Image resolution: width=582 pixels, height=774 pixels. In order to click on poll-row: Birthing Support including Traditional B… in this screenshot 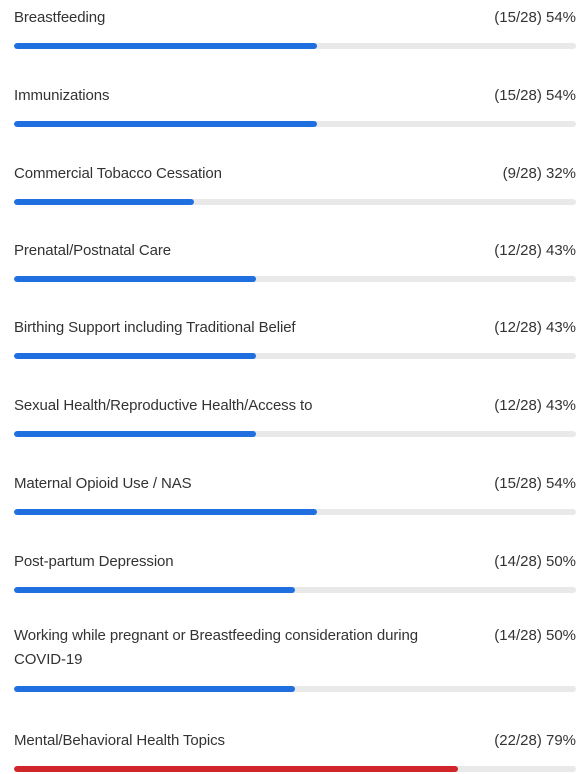, I will do `click(295, 338)`.